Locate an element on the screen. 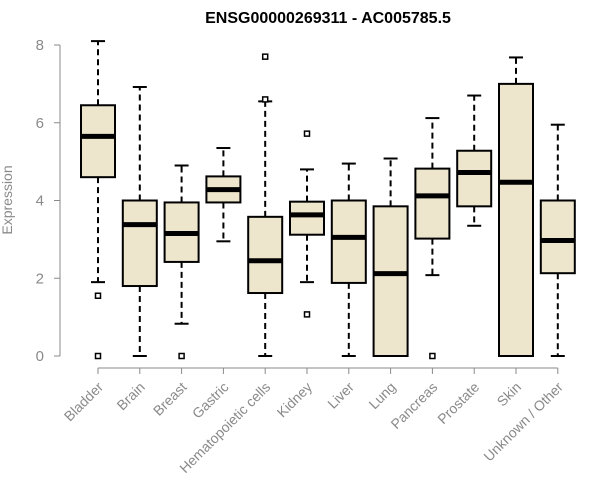  box-skin is located at coordinates (516, 206).